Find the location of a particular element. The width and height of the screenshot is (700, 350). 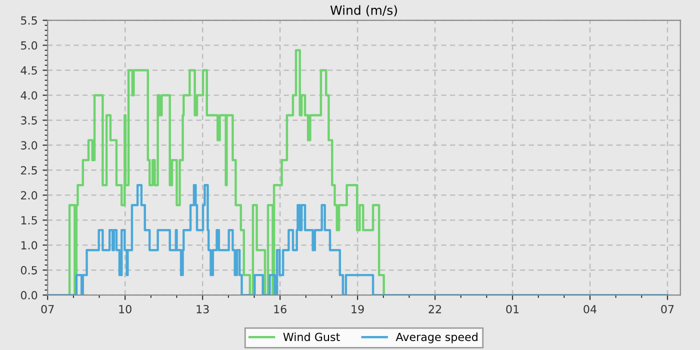

x-tick-label: 22 is located at coordinates (434, 309).